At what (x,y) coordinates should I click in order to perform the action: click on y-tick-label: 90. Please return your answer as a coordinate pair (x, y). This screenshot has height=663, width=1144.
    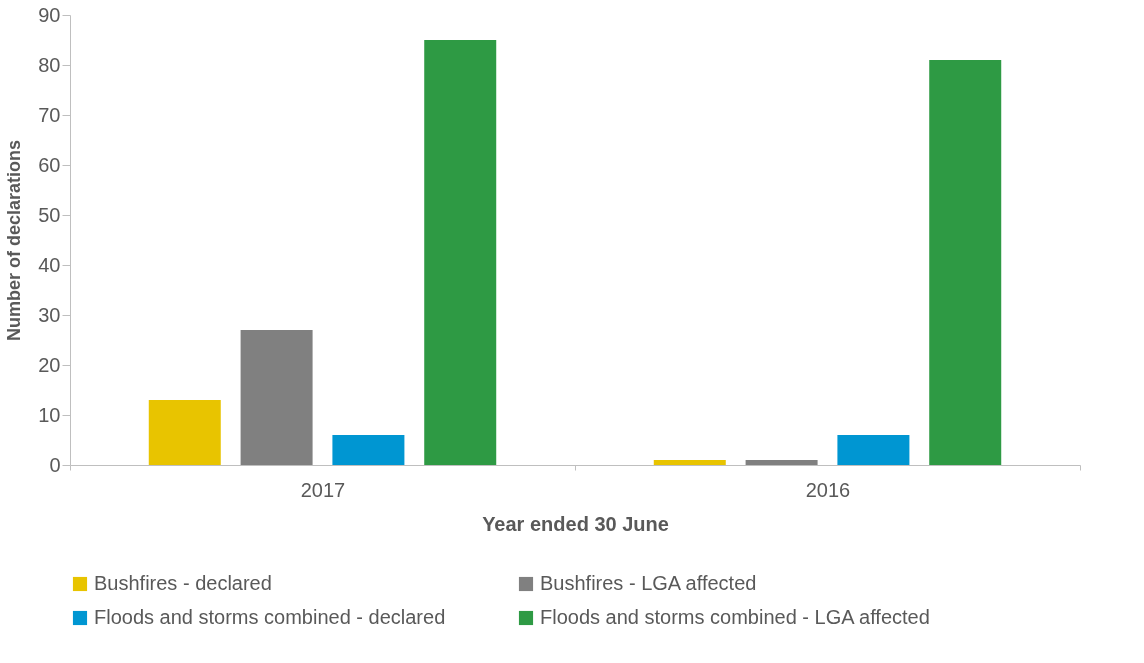
    Looking at the image, I should click on (49, 14).